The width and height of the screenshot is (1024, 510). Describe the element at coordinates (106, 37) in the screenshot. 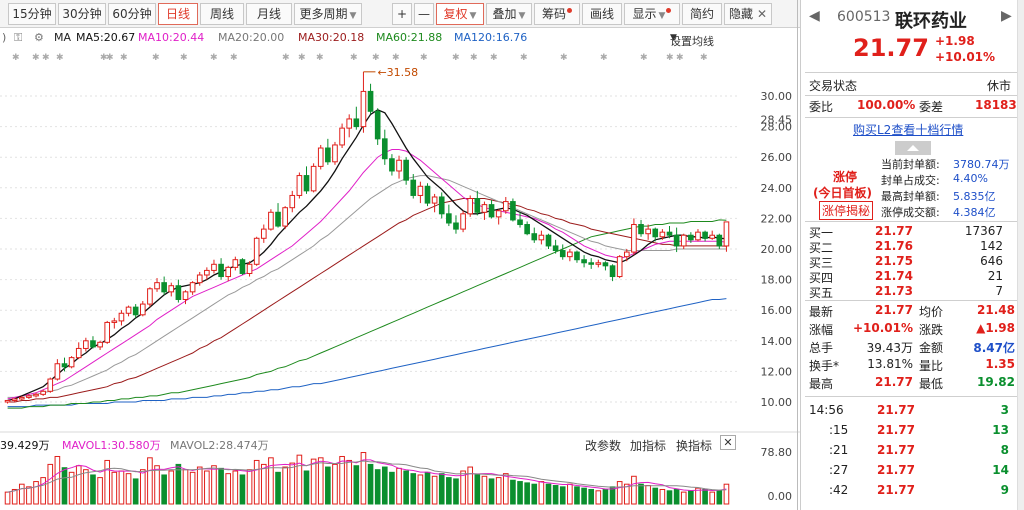

I see `ma5-value: MA5:20.67` at that location.